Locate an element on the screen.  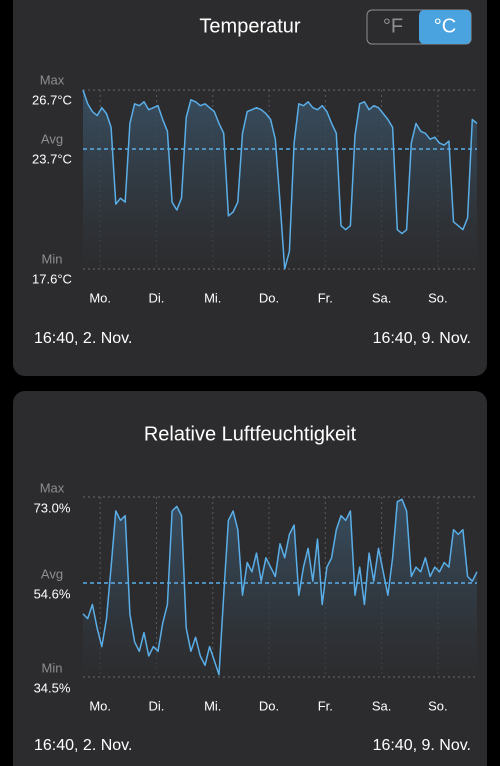
y-tick-label: 23.7°C is located at coordinates (52, 158).